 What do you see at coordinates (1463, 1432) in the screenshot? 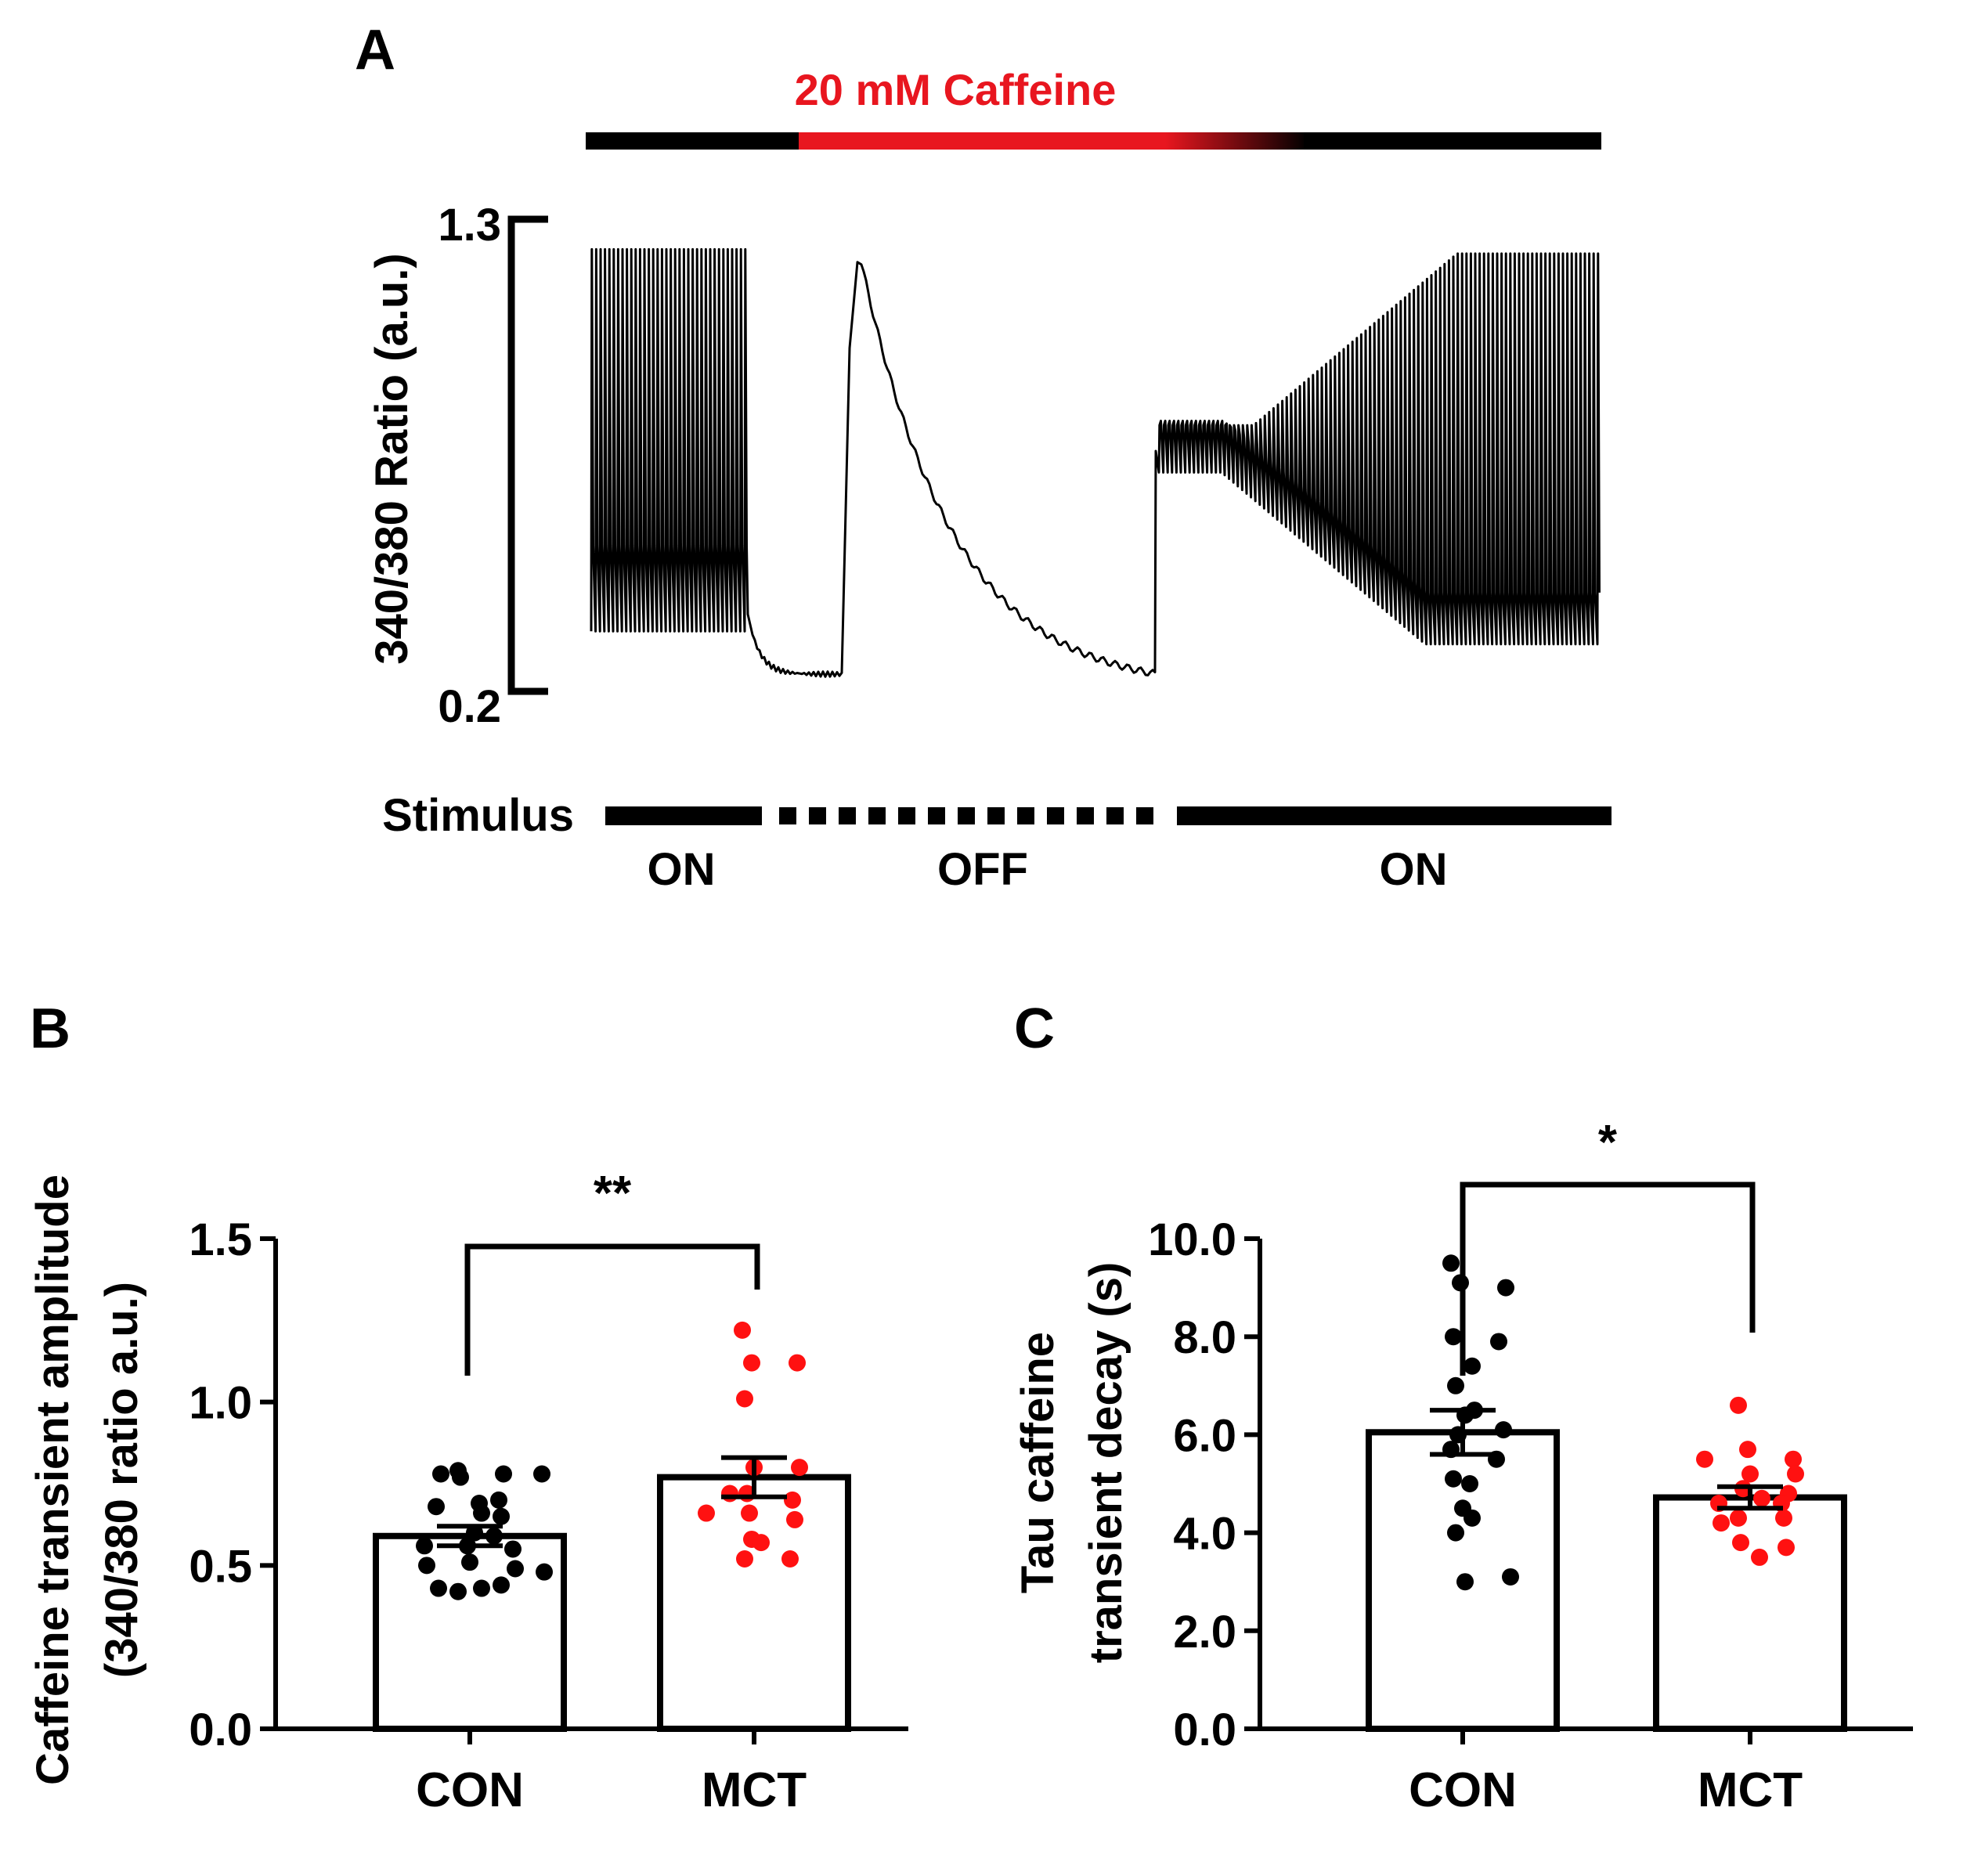
I see `c-errorbar-con` at bounding box center [1463, 1432].